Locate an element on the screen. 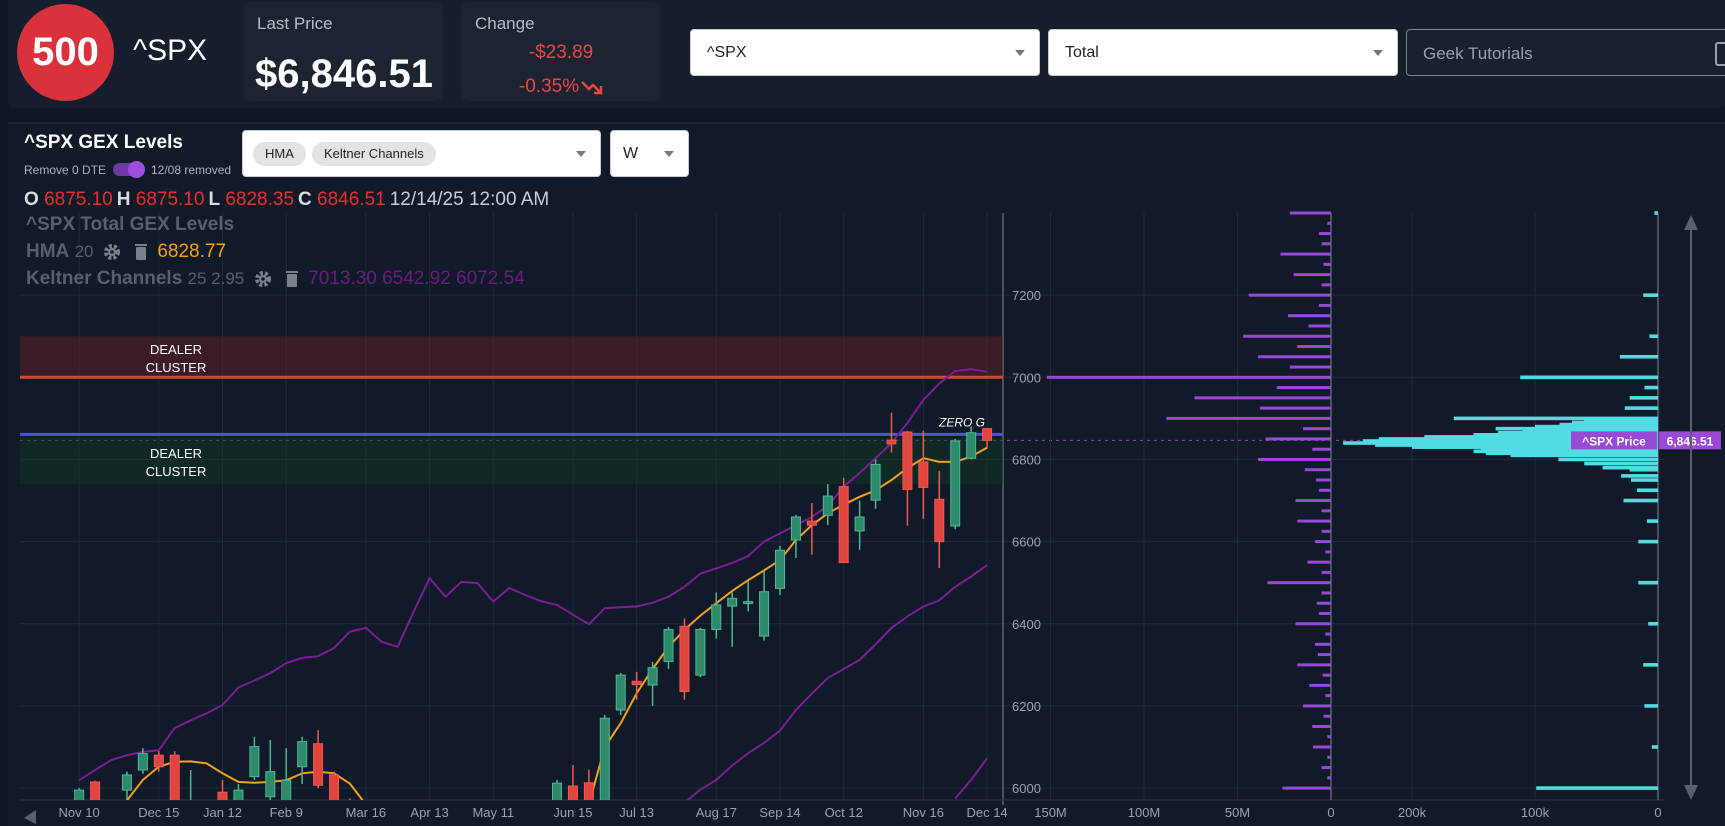  remove-0dte-toggle is located at coordinates (129, 169).